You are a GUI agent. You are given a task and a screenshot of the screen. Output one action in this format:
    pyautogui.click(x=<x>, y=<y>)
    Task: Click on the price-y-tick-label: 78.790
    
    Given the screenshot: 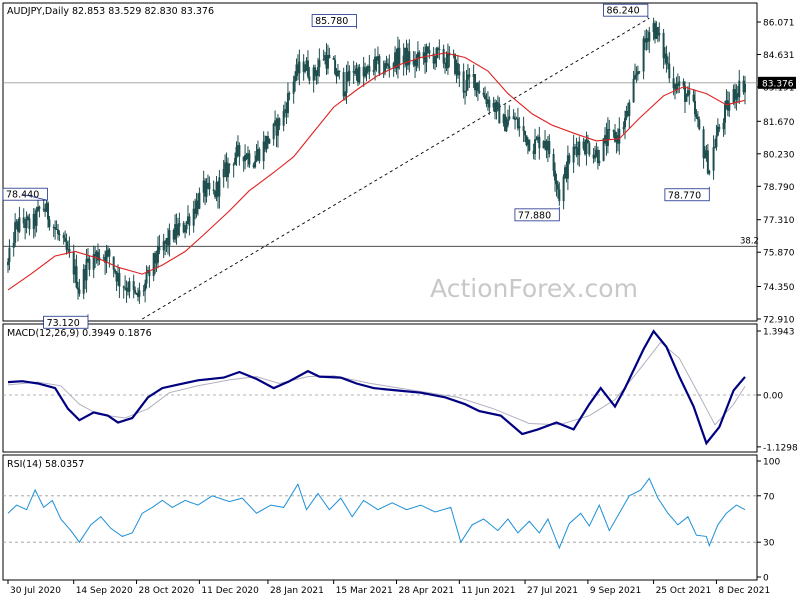 What is the action you would take?
    pyautogui.click(x=779, y=188)
    